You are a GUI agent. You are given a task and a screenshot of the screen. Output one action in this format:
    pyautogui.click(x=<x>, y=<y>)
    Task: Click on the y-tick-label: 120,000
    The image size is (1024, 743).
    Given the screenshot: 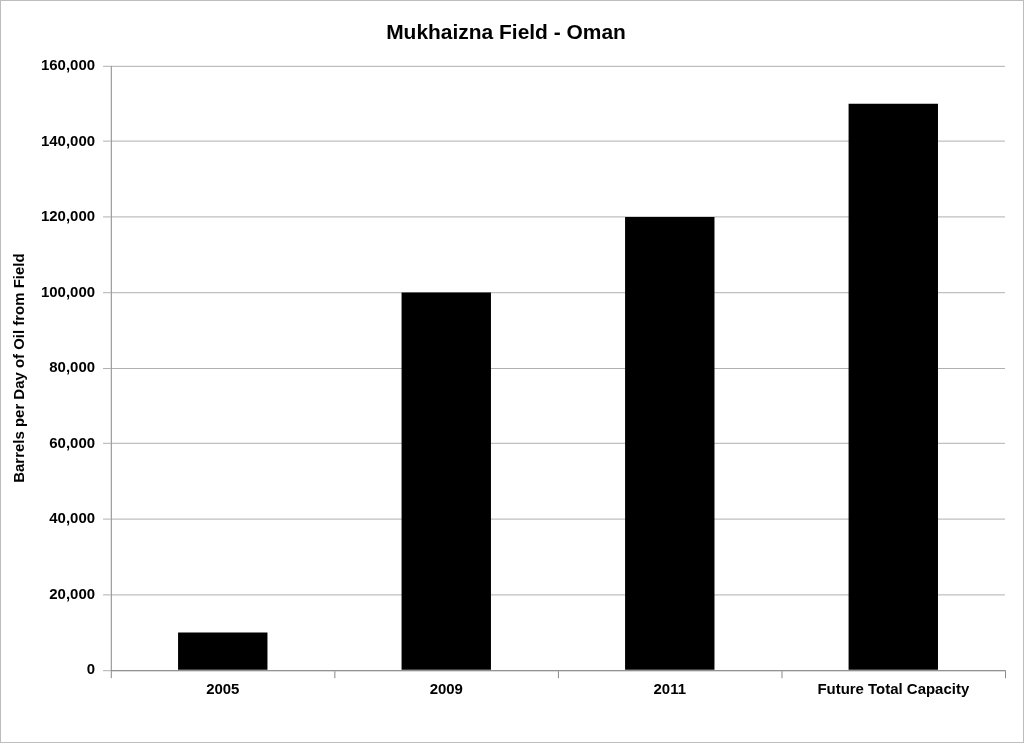 What is the action you would take?
    pyautogui.click(x=68, y=216)
    